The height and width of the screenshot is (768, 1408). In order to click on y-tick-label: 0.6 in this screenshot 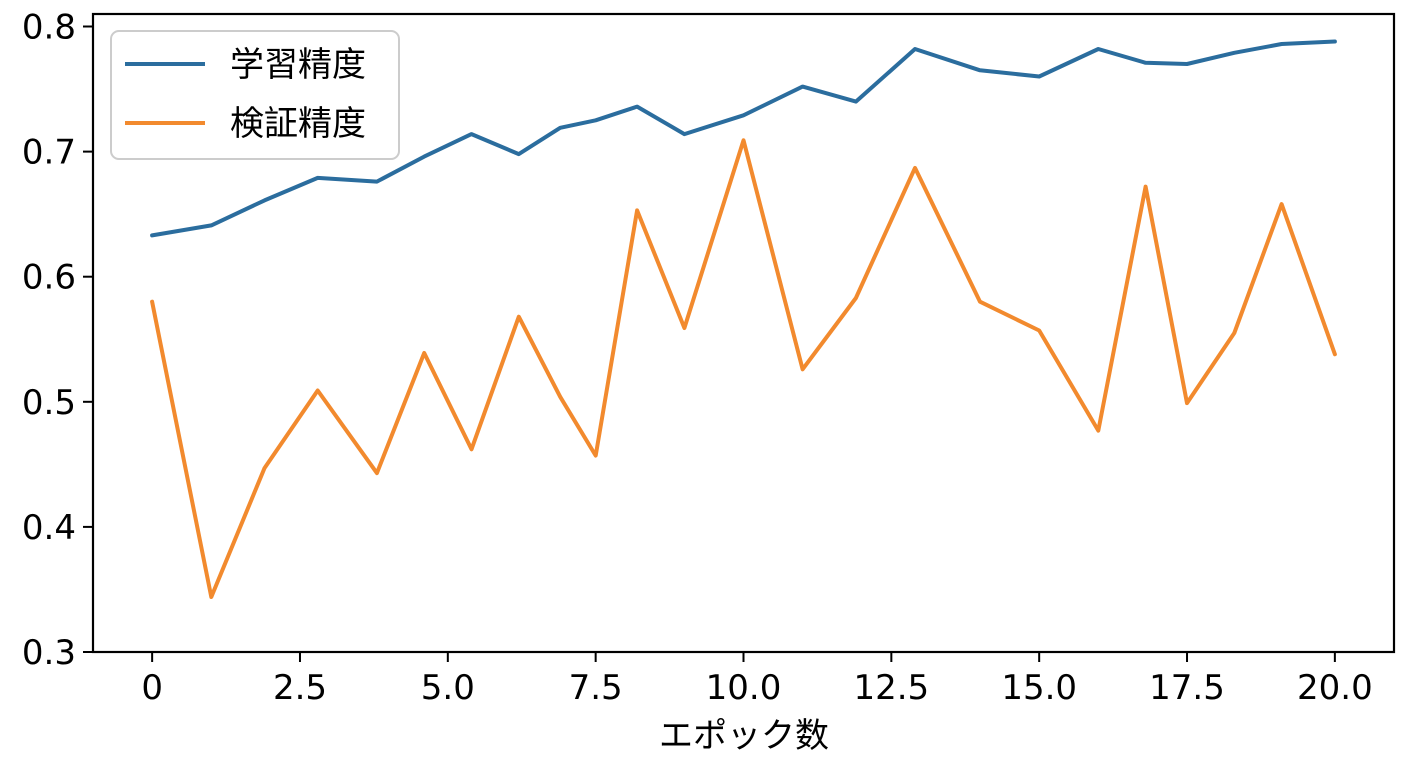, I will do `click(49, 278)`.